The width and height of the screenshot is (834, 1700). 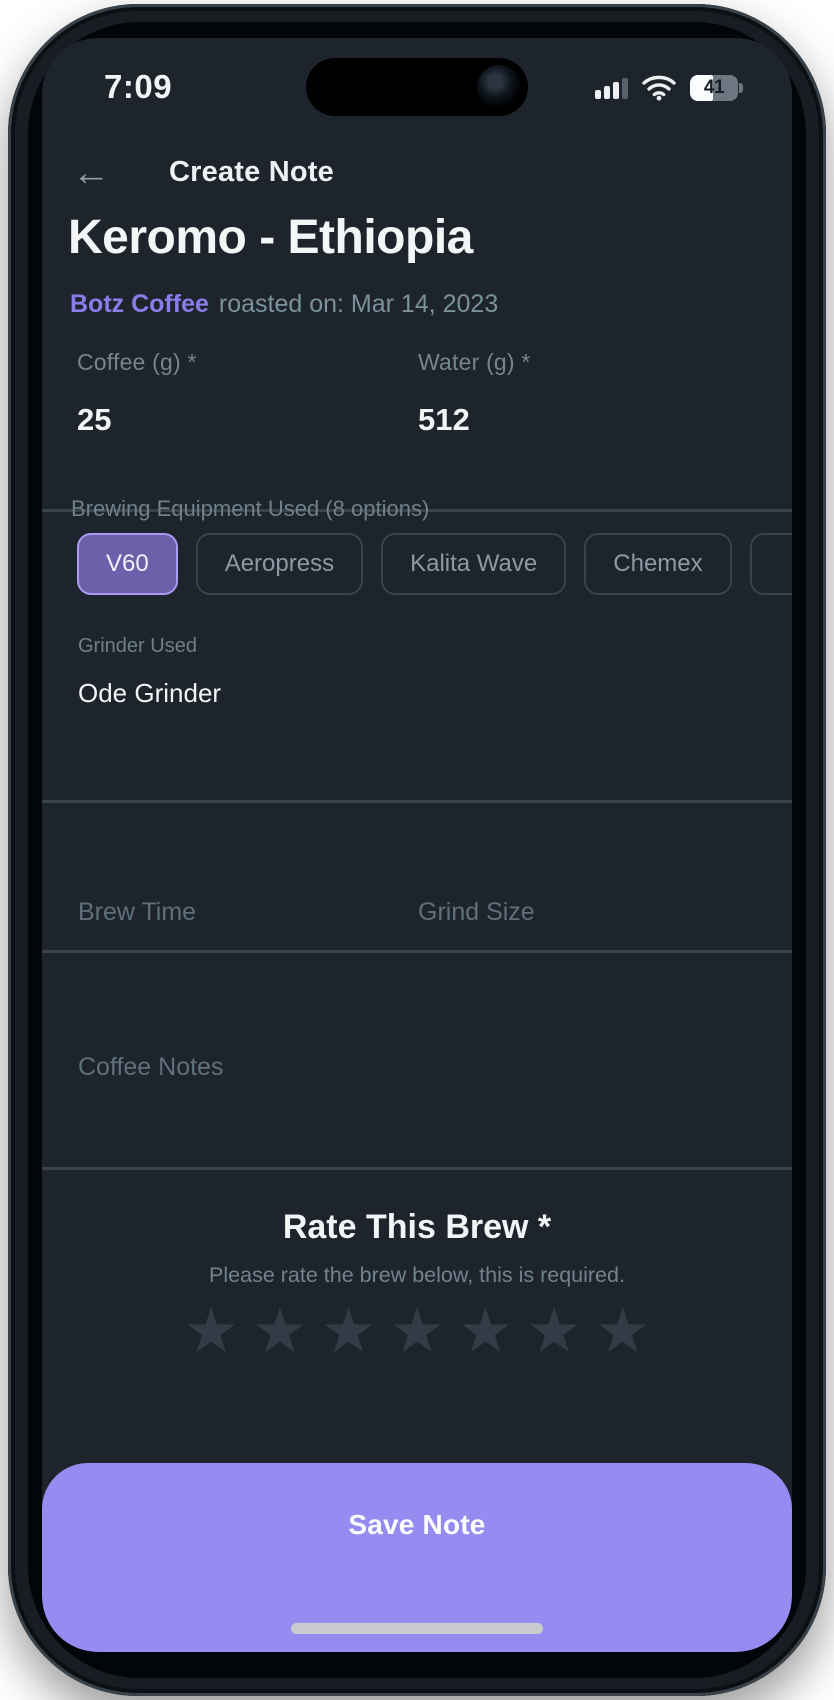 I want to click on chip-kalita-wave: Kalita Wave, so click(x=474, y=564).